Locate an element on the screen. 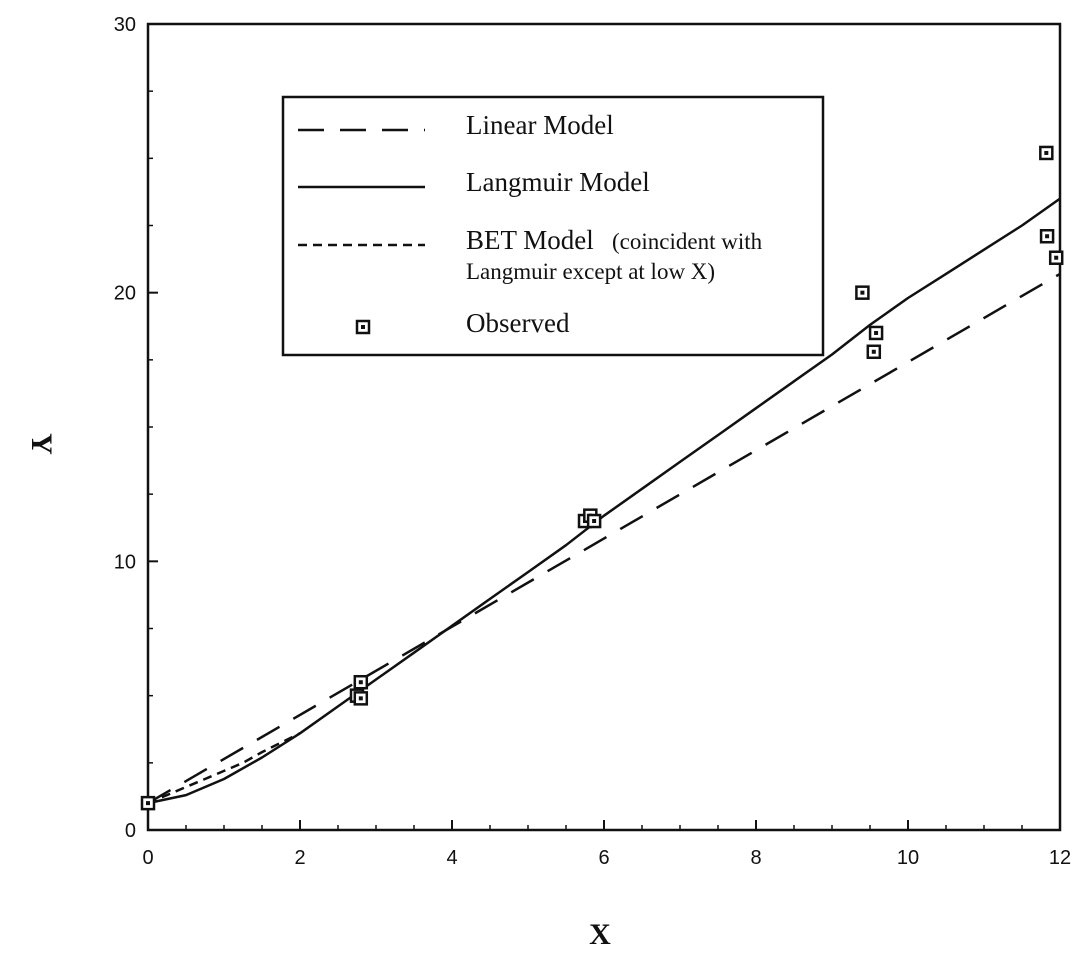  legend-observed-marker is located at coordinates (363, 327).